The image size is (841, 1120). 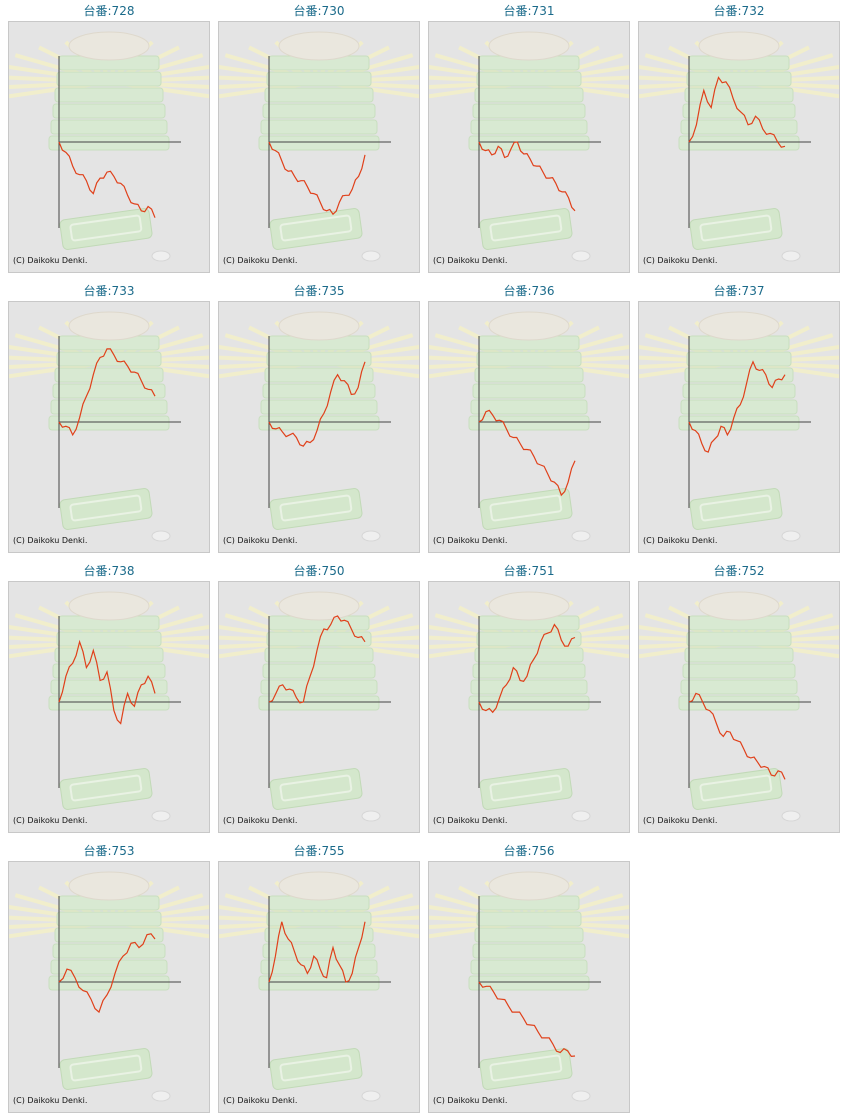 I want to click on chart-cell: 台番:731 (C) Daikoku Denki., so click(x=529, y=140).